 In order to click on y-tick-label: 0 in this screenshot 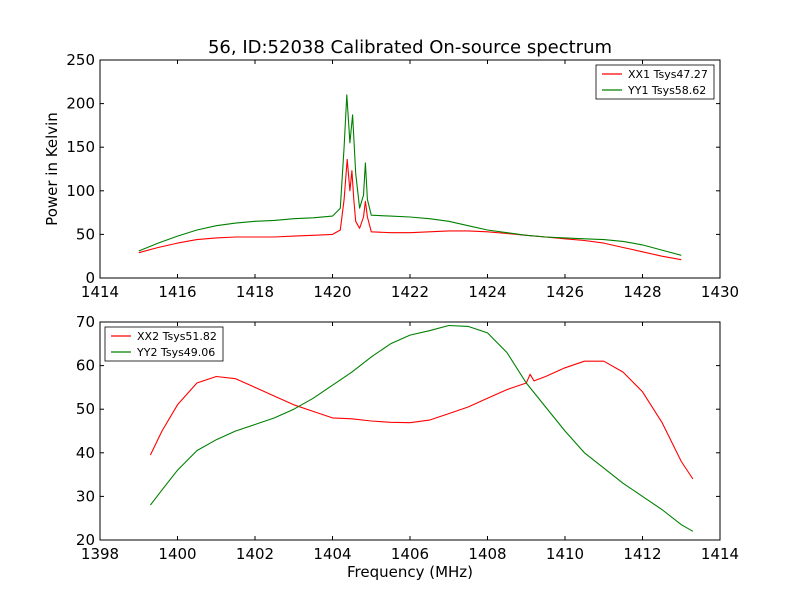, I will do `click(90, 278)`.